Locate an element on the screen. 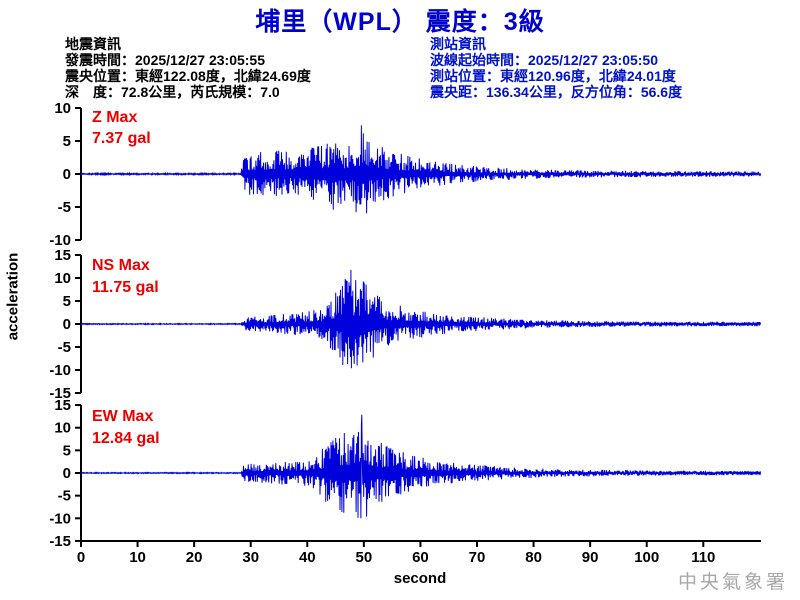  x-tick-label: 70 is located at coordinates (477, 557).